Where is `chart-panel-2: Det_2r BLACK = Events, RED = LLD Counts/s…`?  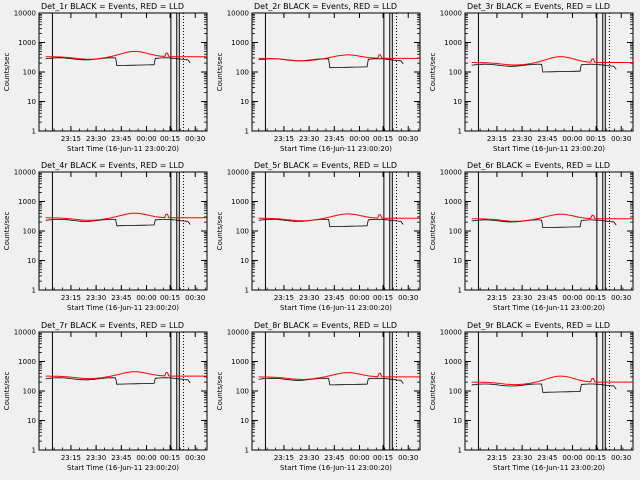
chart-panel-2: Det_2r BLACK = Events, RED = LLD Counts/s… is located at coordinates (318, 77).